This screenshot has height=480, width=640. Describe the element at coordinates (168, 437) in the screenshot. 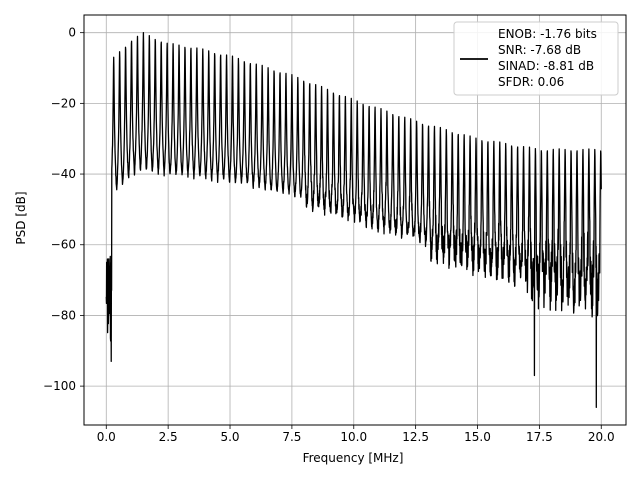

I see `x-tick-label: 2.5` at that location.